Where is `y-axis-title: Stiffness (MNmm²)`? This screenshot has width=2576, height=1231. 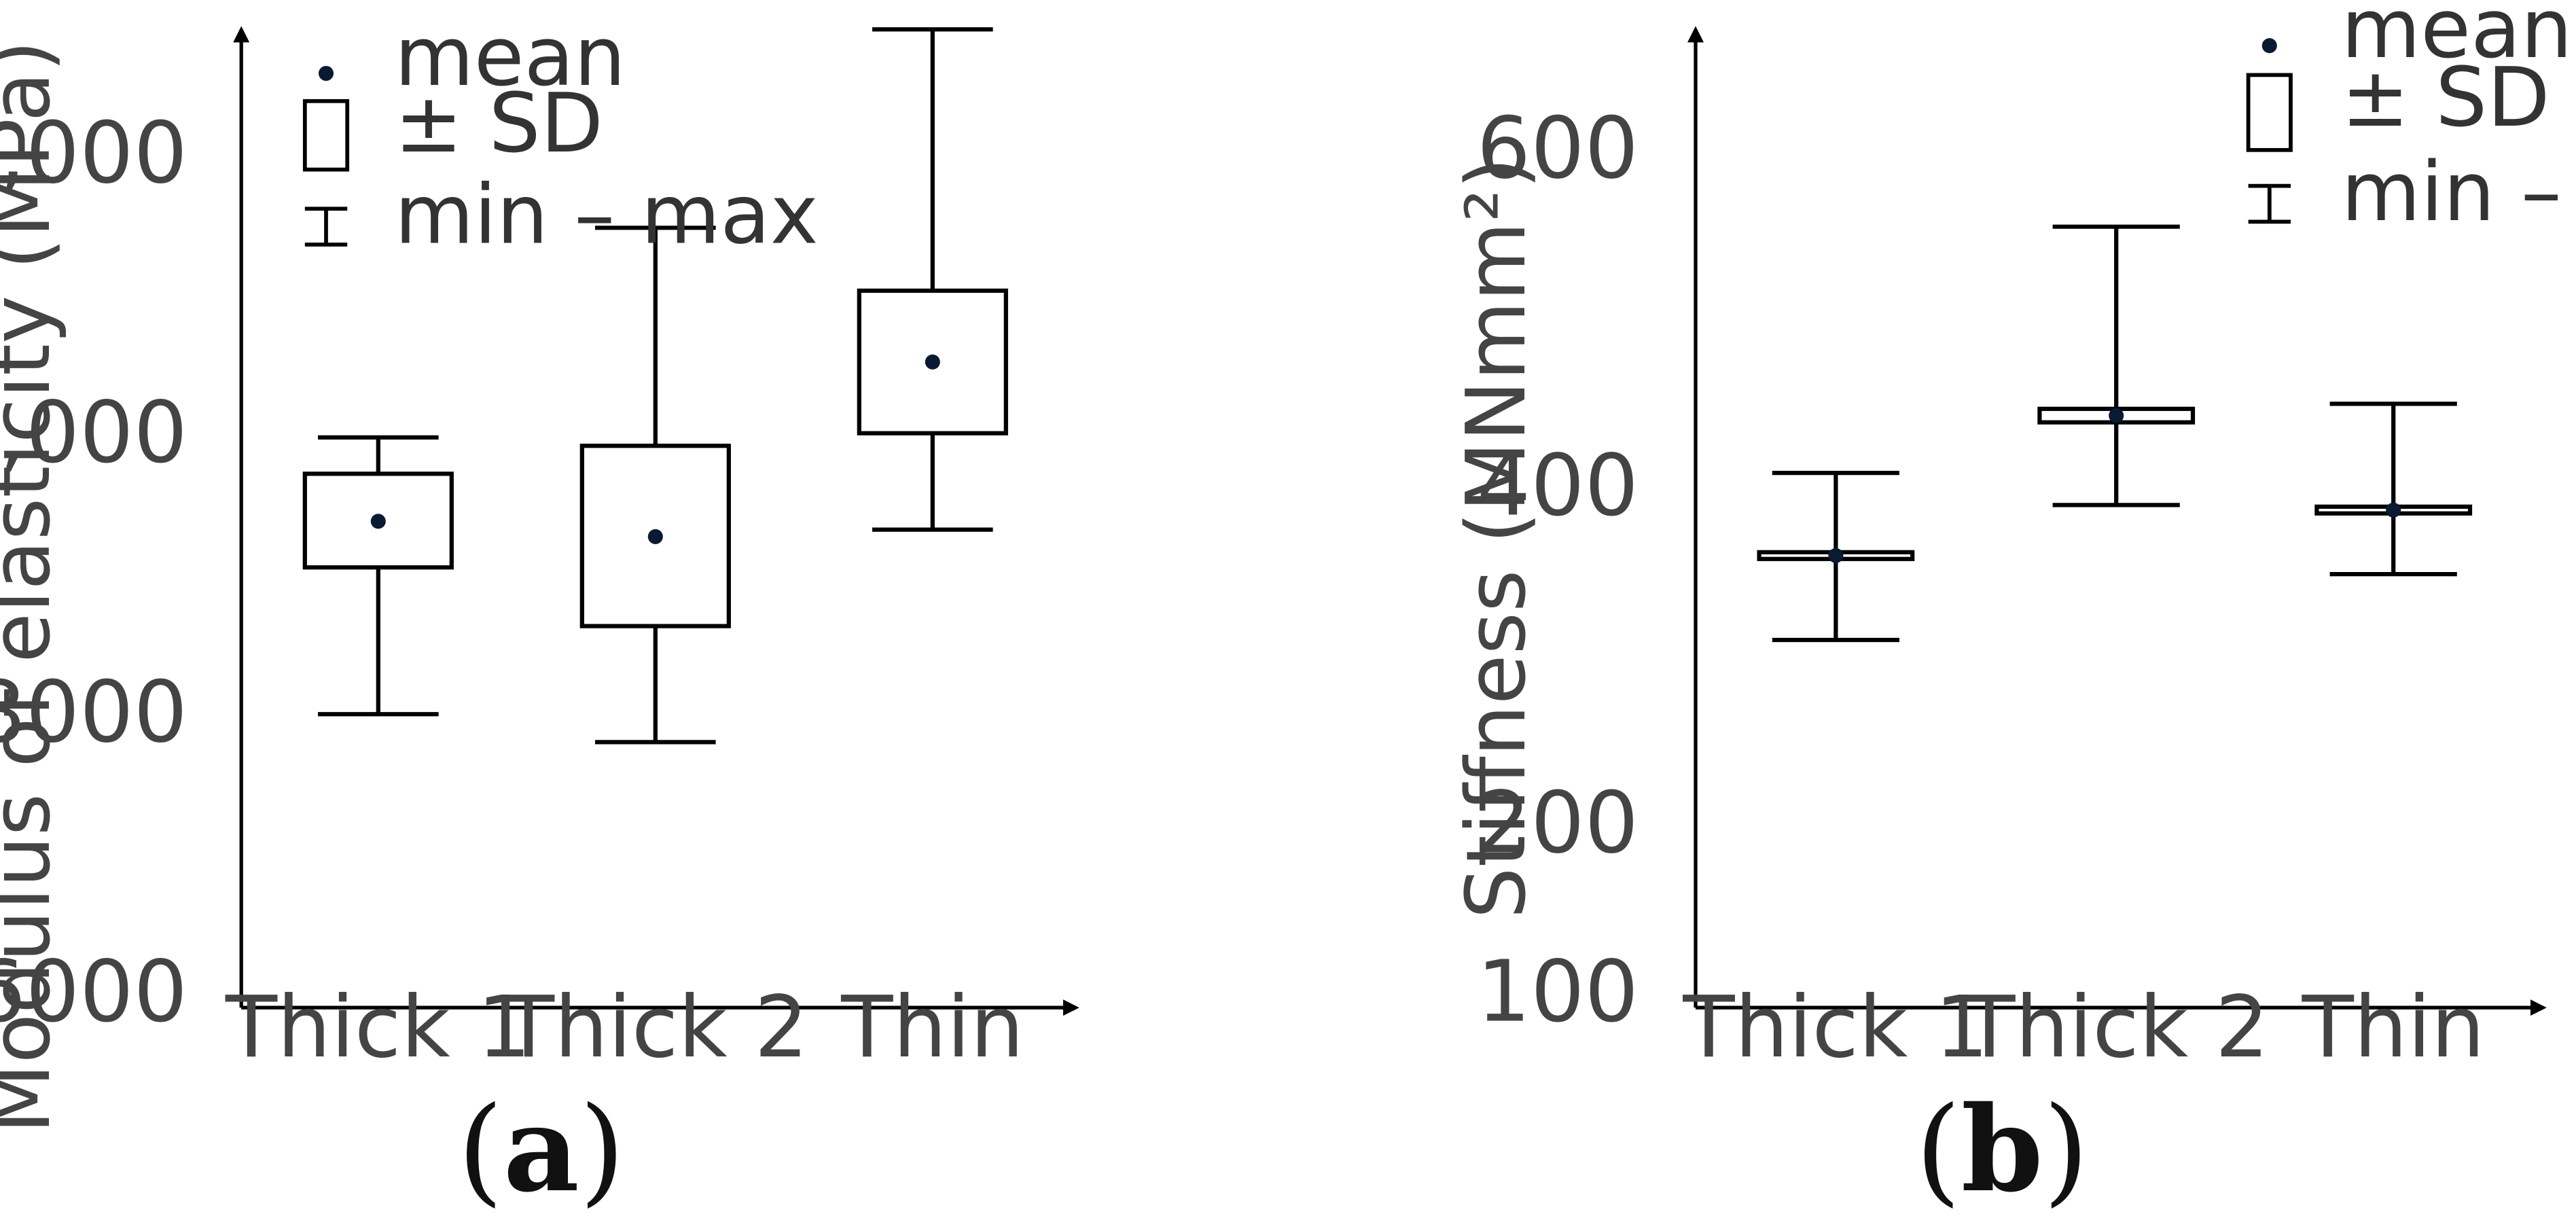
y-axis-title: Stiffness (MNmm²) is located at coordinates (1497, 537).